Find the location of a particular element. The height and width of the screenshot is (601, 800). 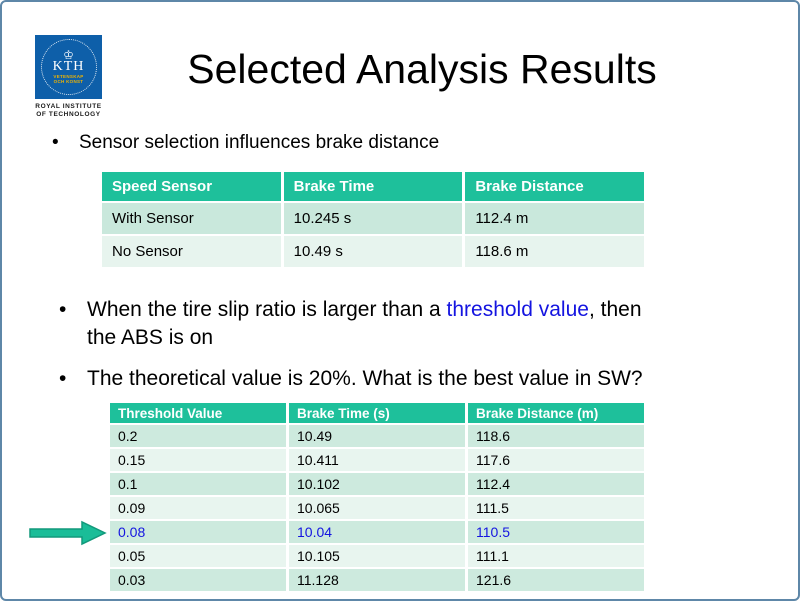

table-cell: 0.09 is located at coordinates (198, 508).